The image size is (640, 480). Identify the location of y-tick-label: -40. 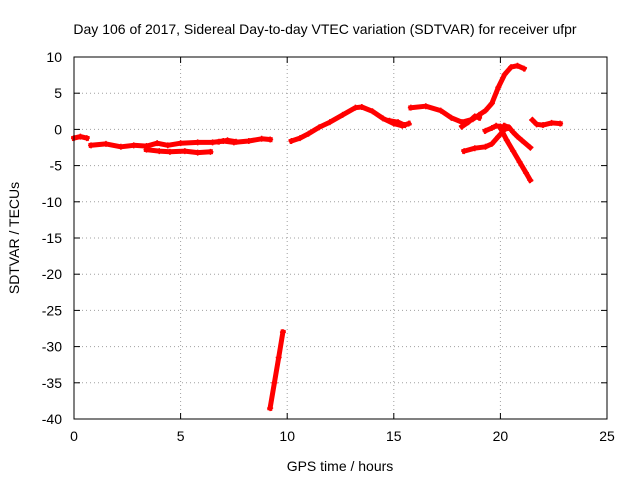
(52, 419).